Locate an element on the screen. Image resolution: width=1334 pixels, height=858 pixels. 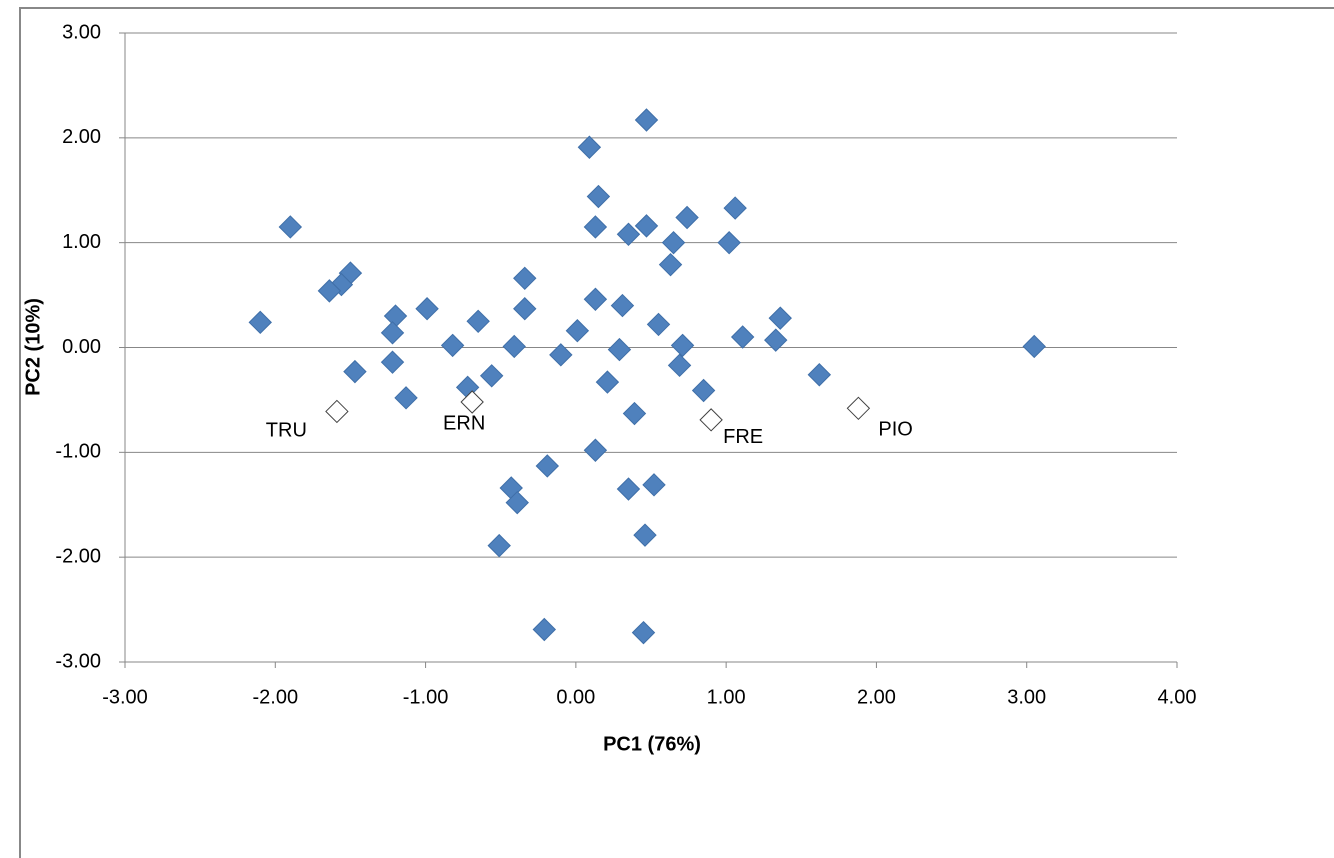
x-tick-label: 3.00 is located at coordinates (1026, 697).